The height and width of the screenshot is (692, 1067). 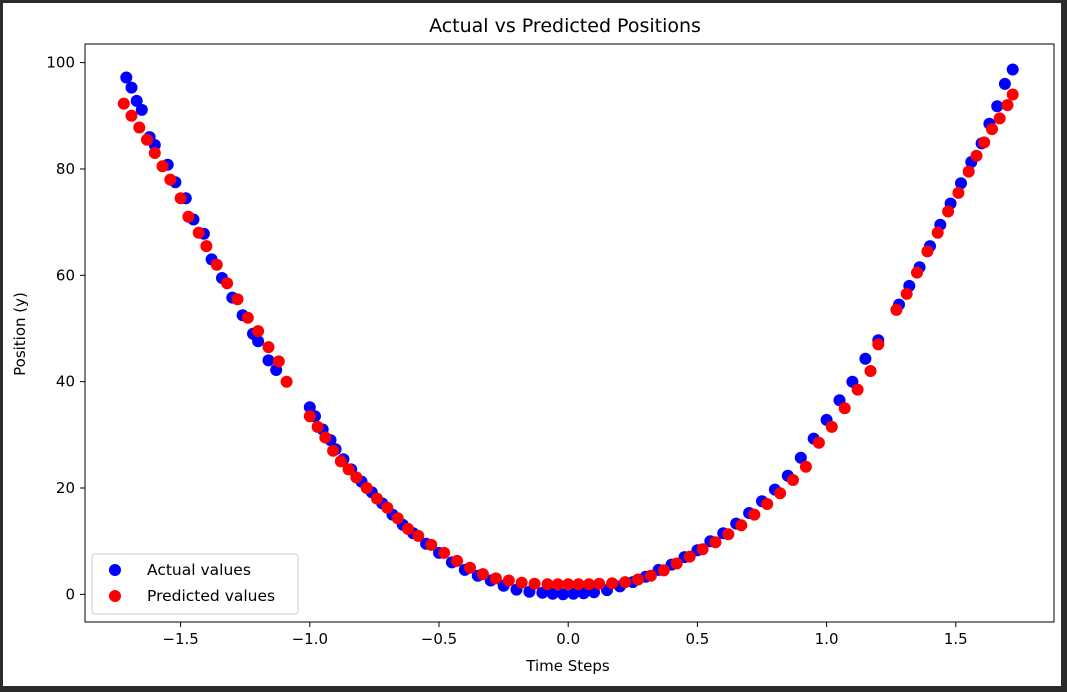 What do you see at coordinates (180, 639) in the screenshot?
I see `x-tick-label: −1.5` at bounding box center [180, 639].